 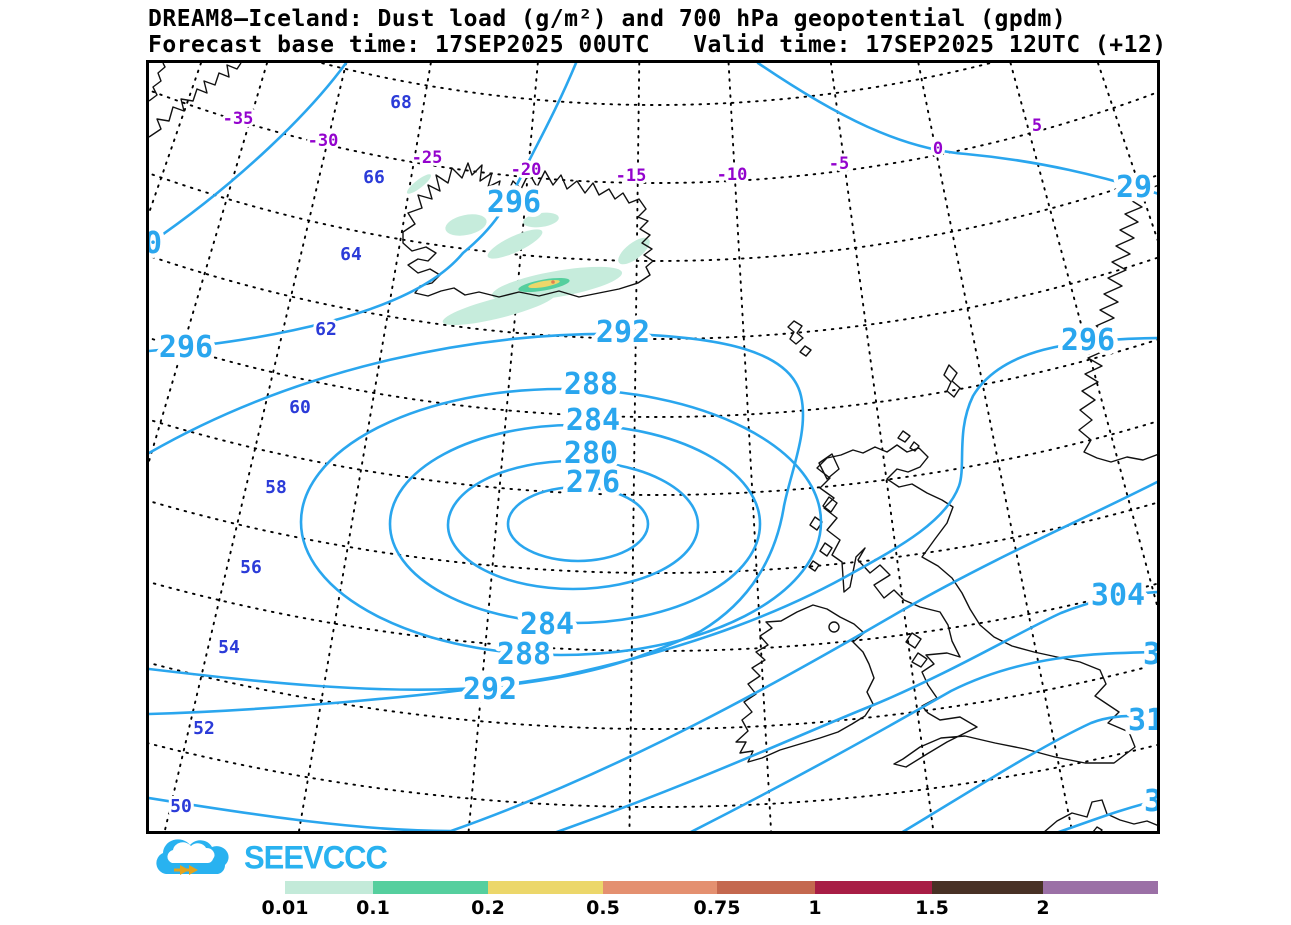 I want to click on seevccc-logo: SEEVCCC, so click(x=269, y=858).